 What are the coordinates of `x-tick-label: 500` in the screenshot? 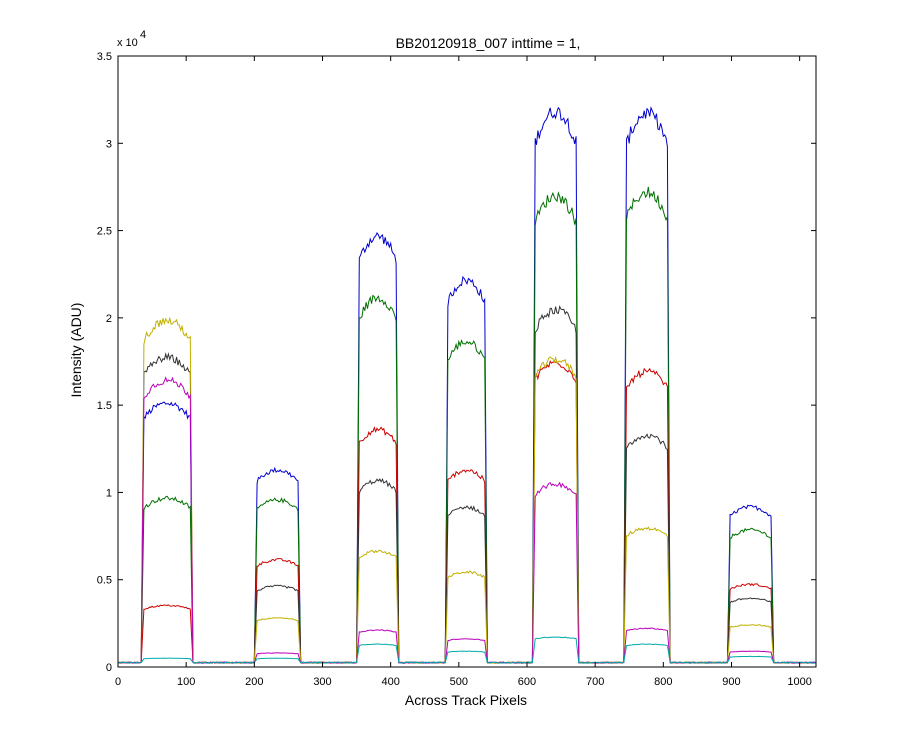 It's located at (459, 682).